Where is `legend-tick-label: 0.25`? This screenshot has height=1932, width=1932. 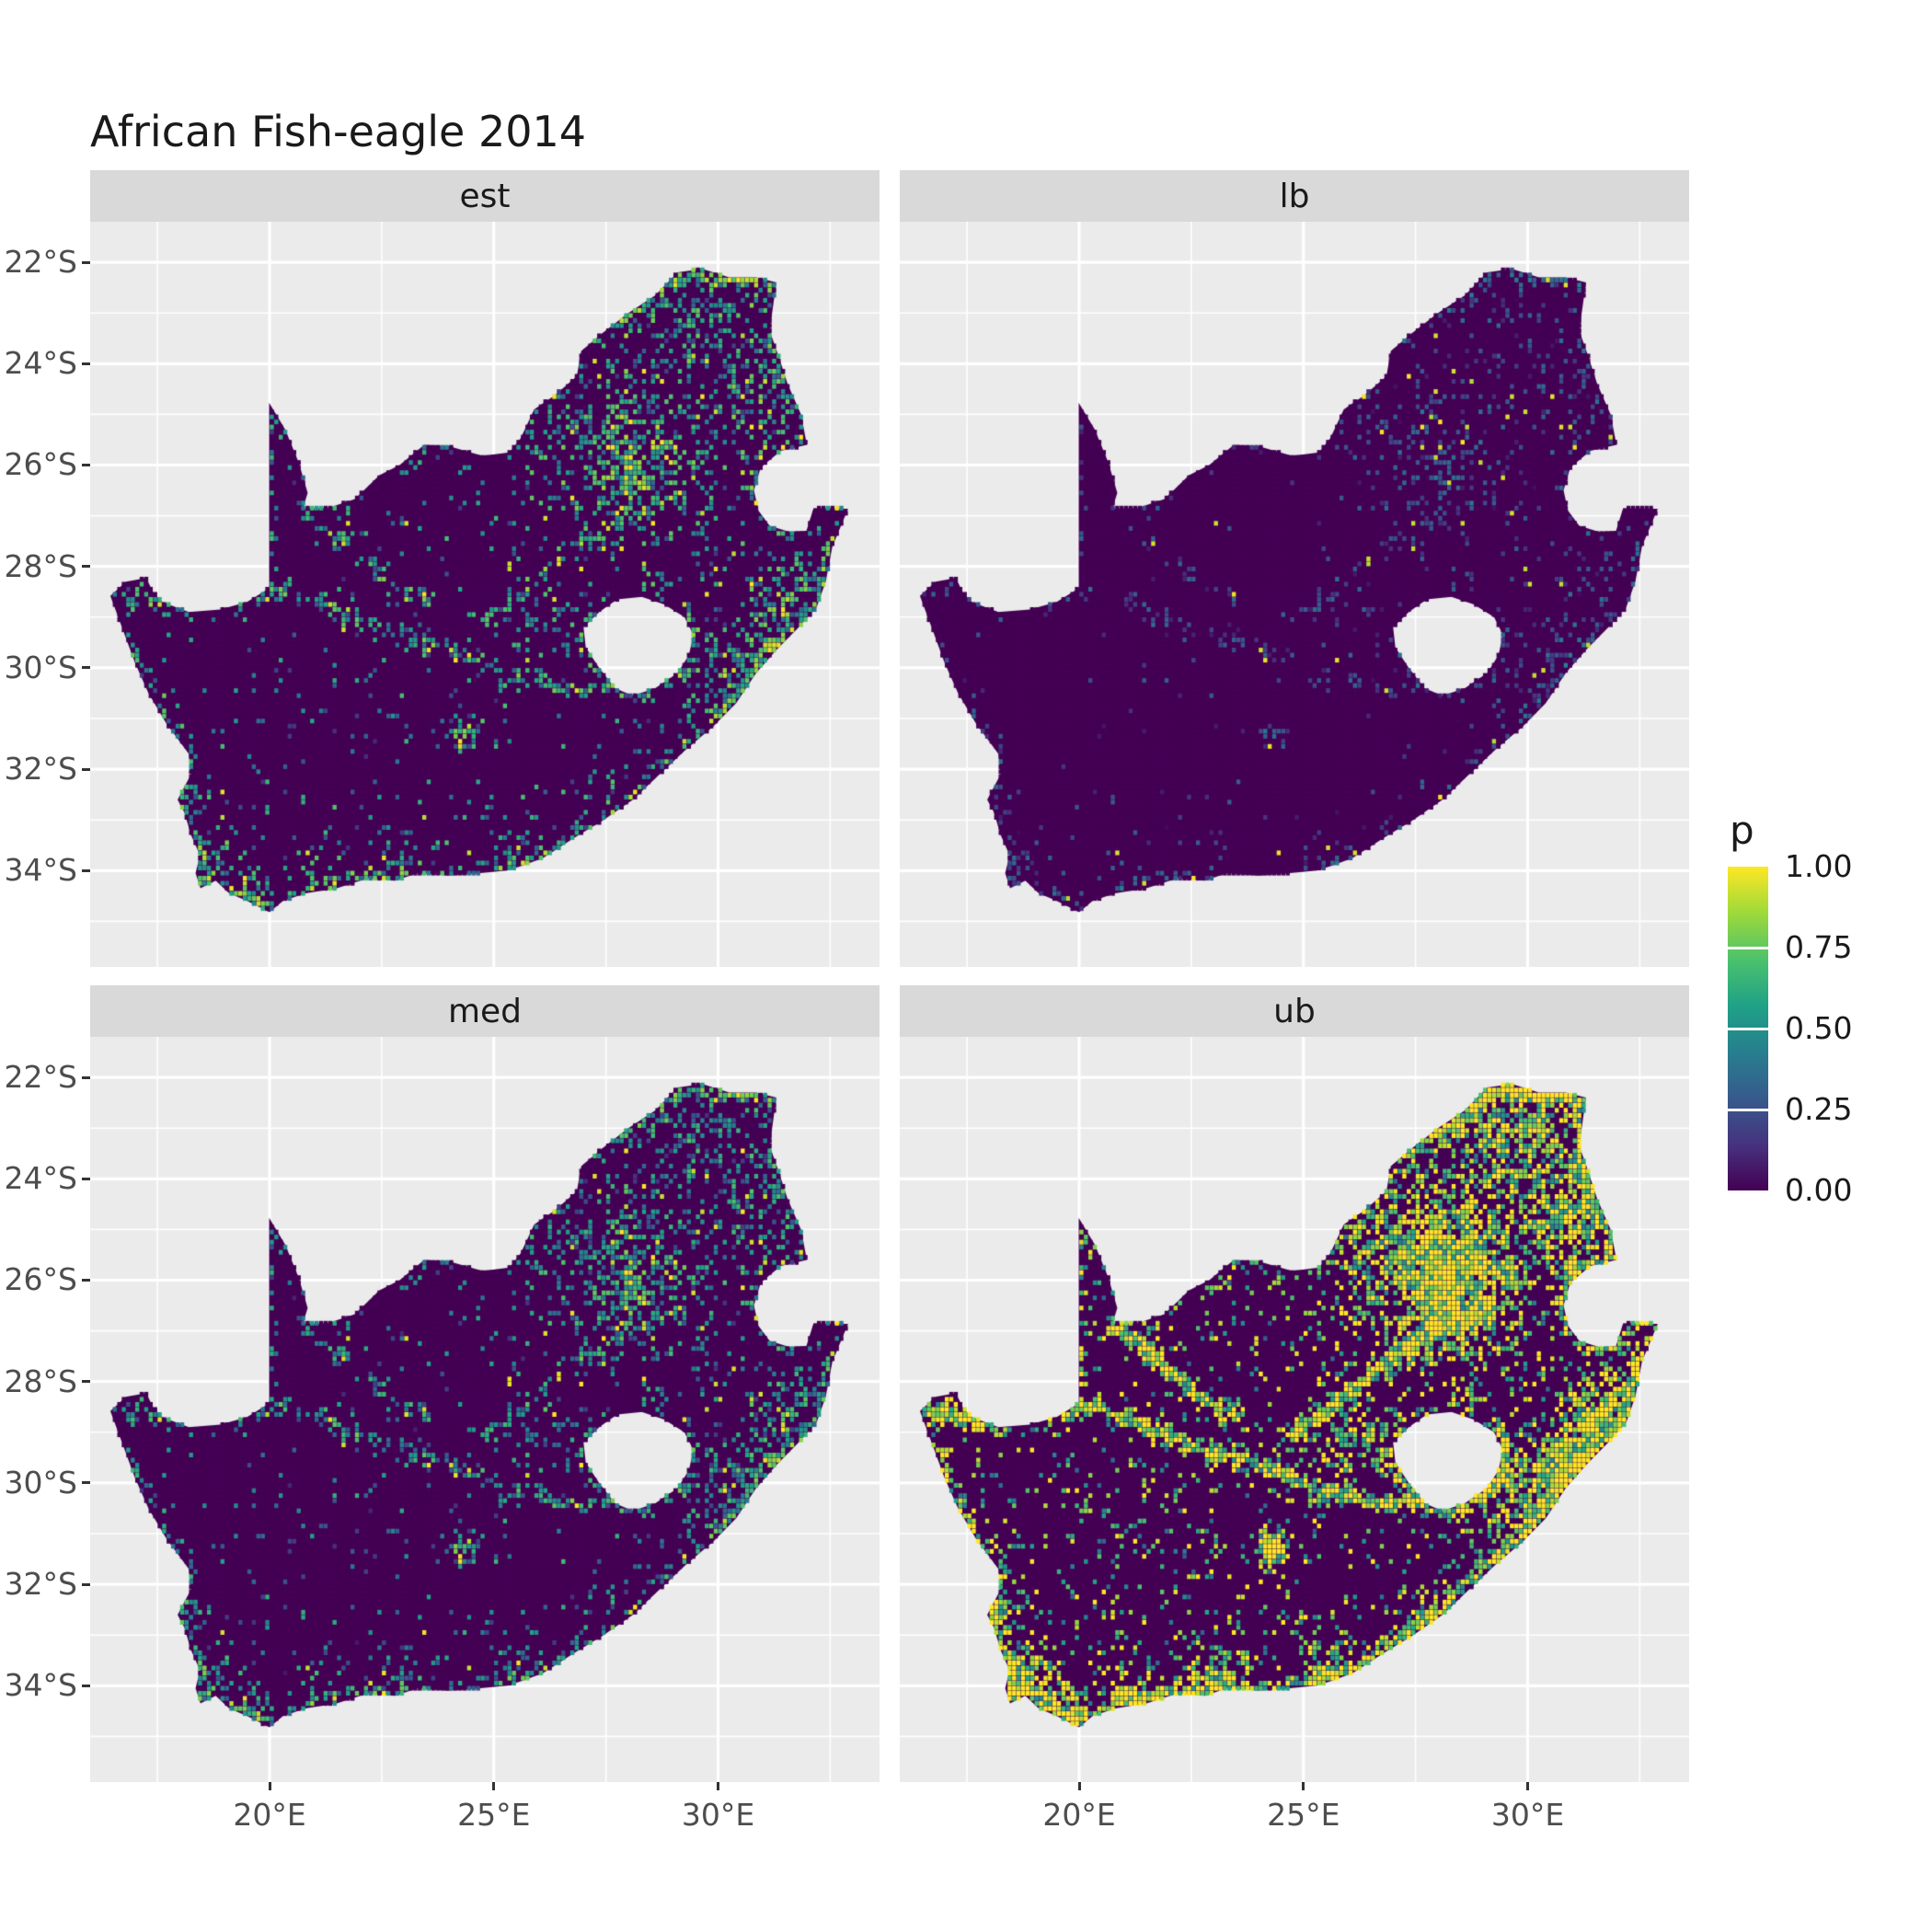
legend-tick-label: 0.25 is located at coordinates (1819, 1109).